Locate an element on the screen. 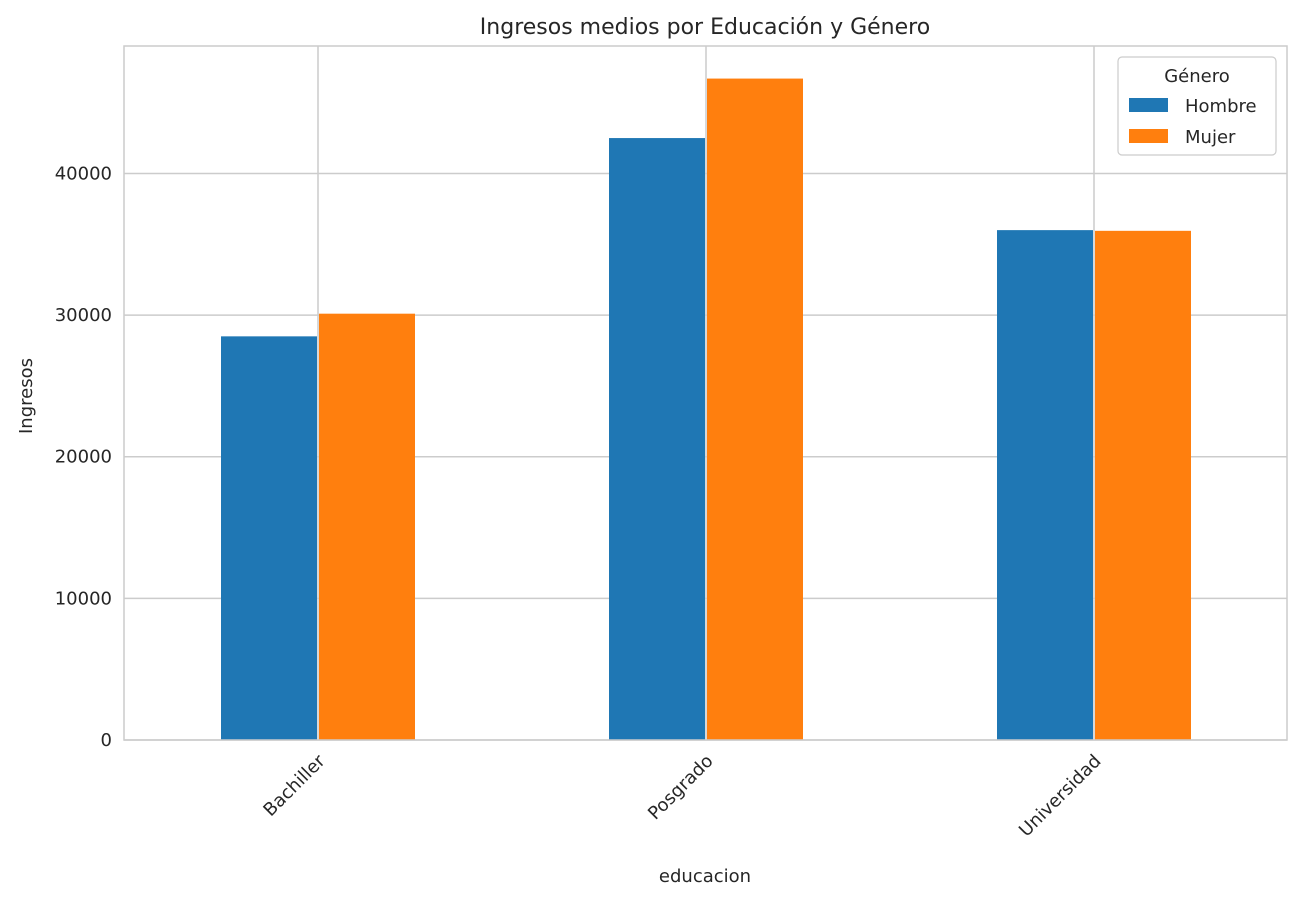 The image size is (1301, 900). legend-swatch-mujer is located at coordinates (1148, 136).